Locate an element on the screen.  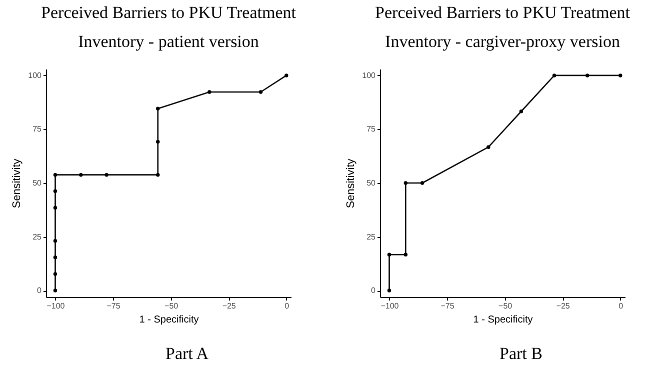
text: Part B is located at coordinates (521, 354).